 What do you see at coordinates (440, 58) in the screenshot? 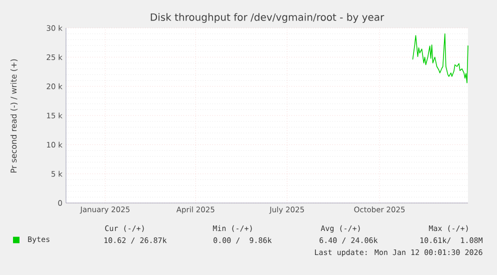
I see `line-series` at bounding box center [440, 58].